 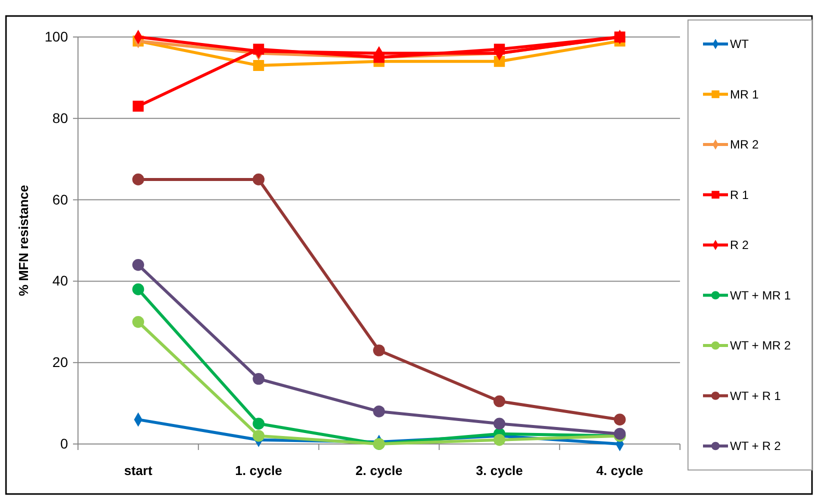 I want to click on x-tick-label: 3. cycle, so click(x=499, y=470).